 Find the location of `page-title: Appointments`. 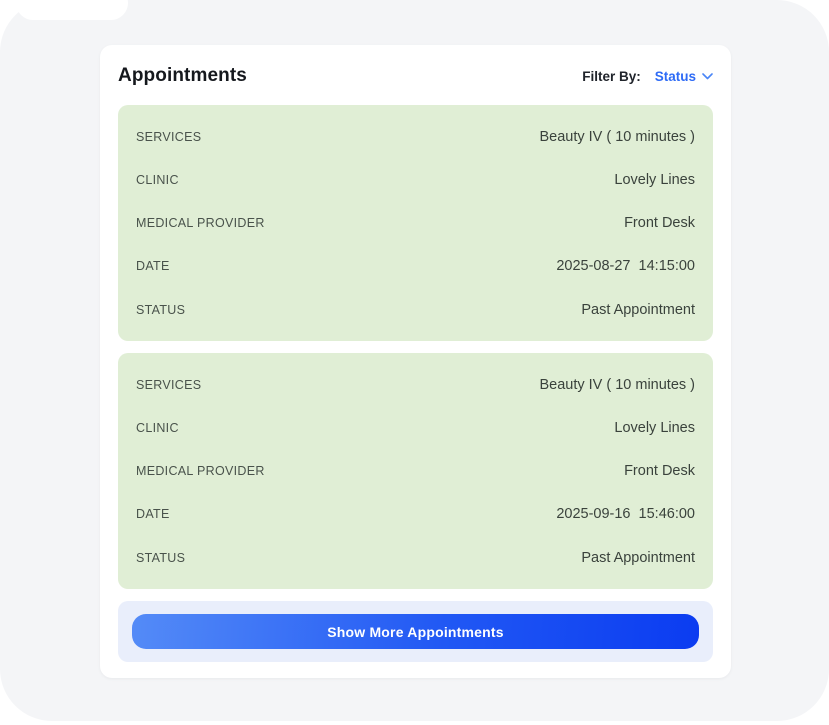

page-title: Appointments is located at coordinates (182, 75).